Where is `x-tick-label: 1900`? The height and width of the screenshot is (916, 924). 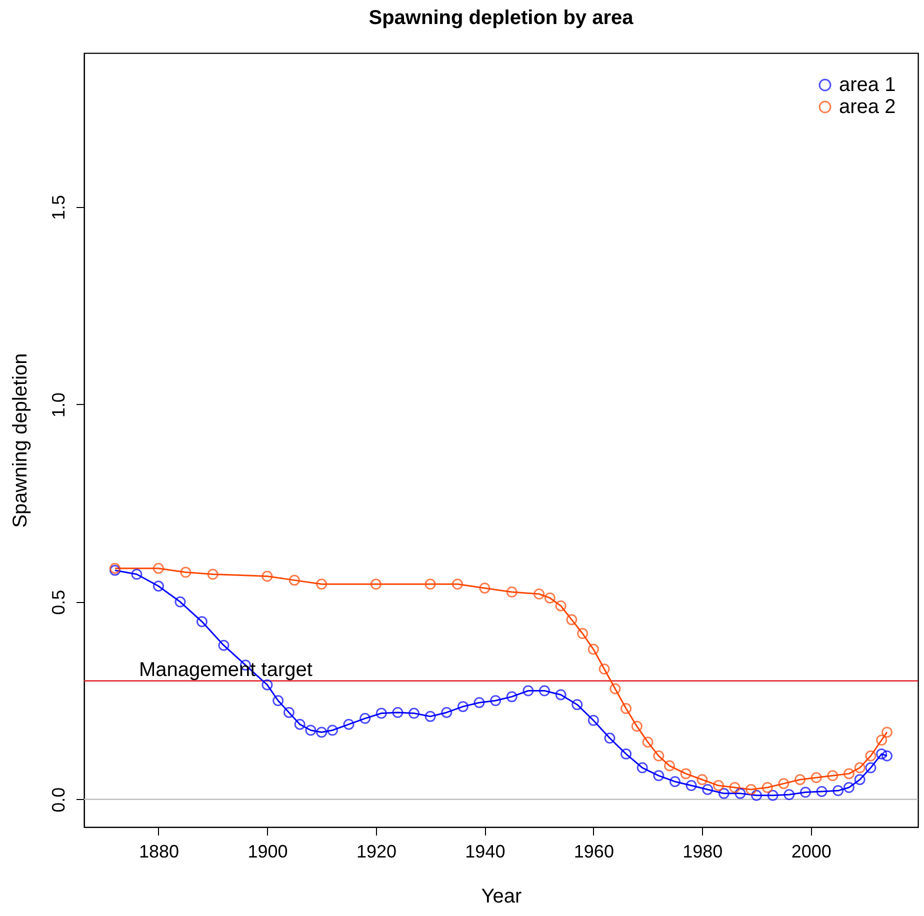 x-tick-label: 1900 is located at coordinates (268, 852).